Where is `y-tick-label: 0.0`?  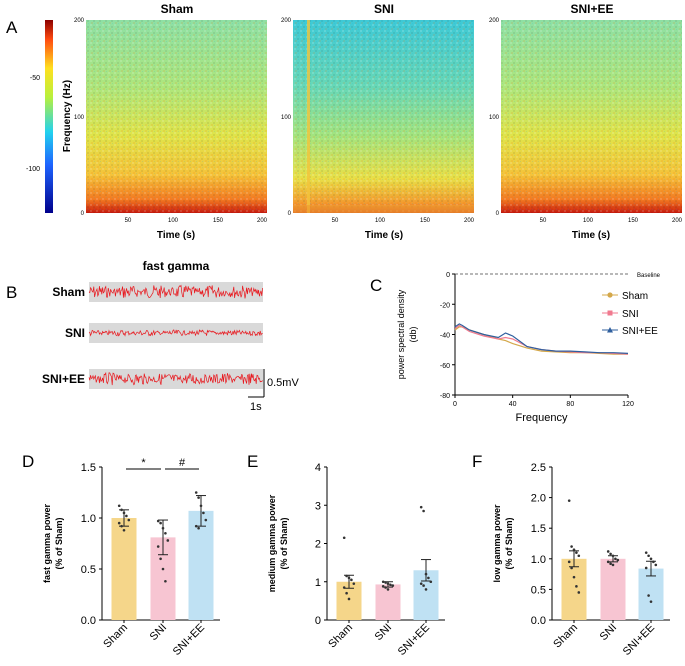
y-tick-label: 0.0 is located at coordinates (88, 621).